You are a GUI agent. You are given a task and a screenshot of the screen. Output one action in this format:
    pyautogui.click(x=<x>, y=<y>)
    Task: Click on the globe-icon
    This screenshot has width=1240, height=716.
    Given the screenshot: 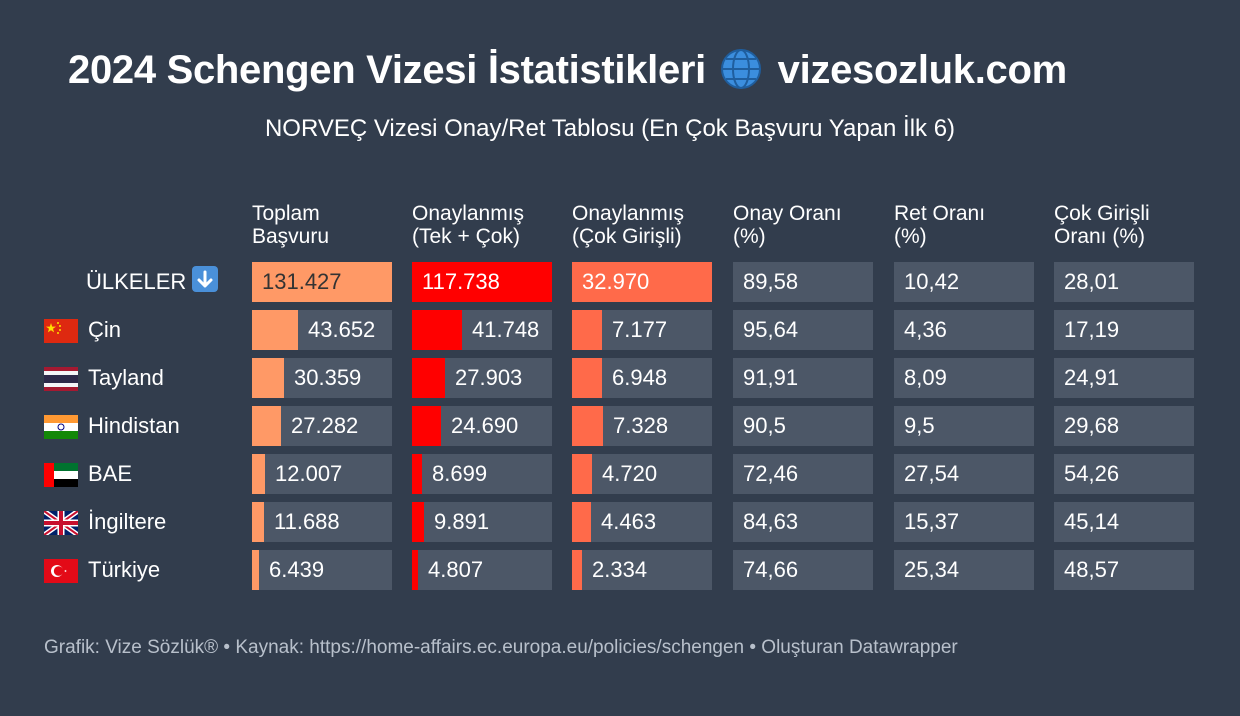 What is the action you would take?
    pyautogui.click(x=740, y=69)
    